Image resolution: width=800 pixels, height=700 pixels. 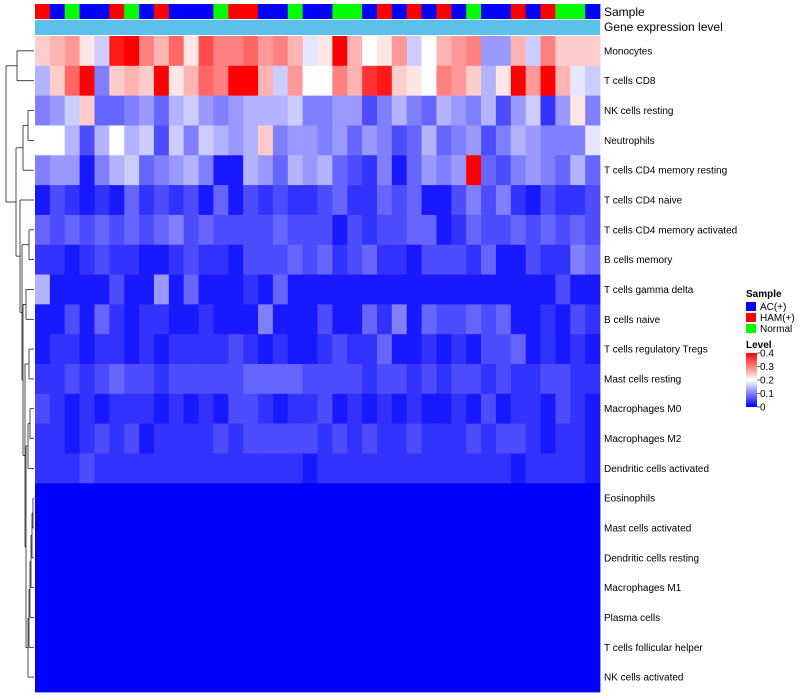 What do you see at coordinates (632, 320) in the screenshot?
I see `row-label: B cells naive` at bounding box center [632, 320].